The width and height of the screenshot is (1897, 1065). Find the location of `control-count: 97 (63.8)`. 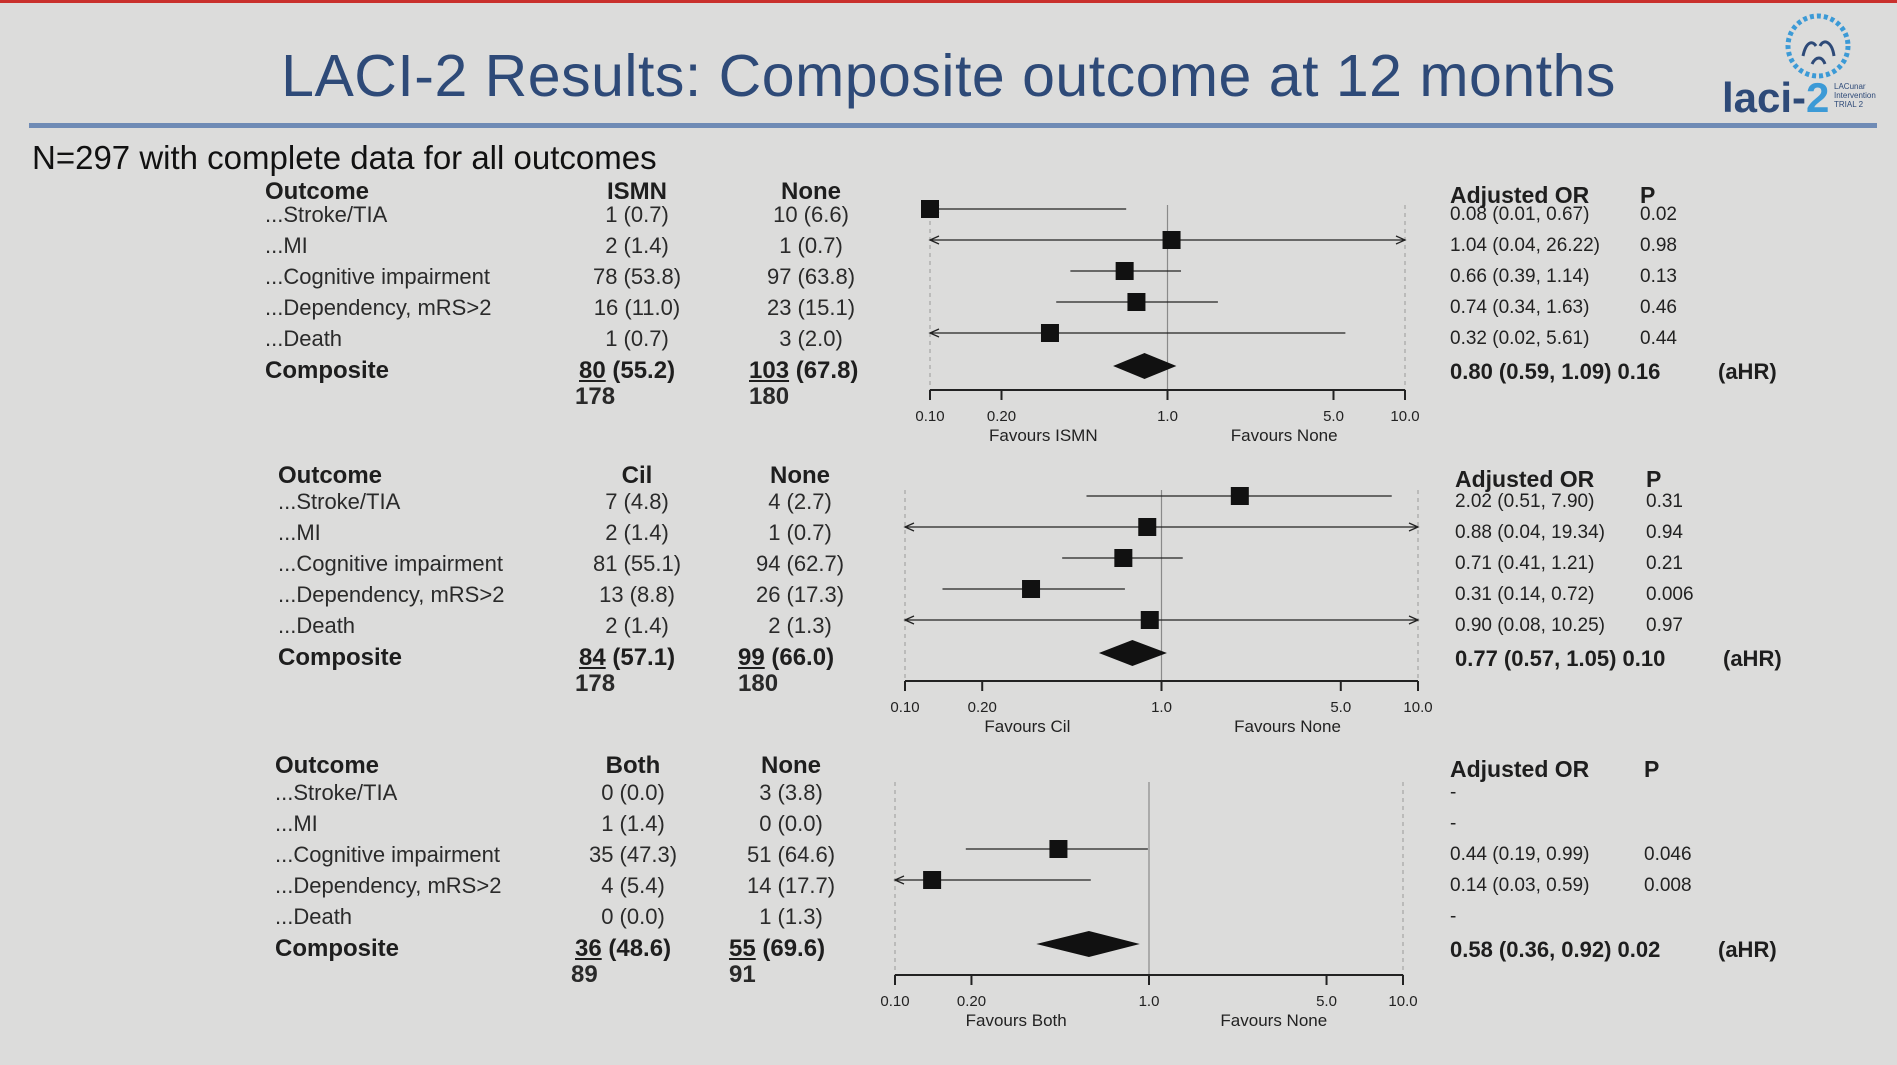

control-count: 97 (63.8) is located at coordinates (811, 276).